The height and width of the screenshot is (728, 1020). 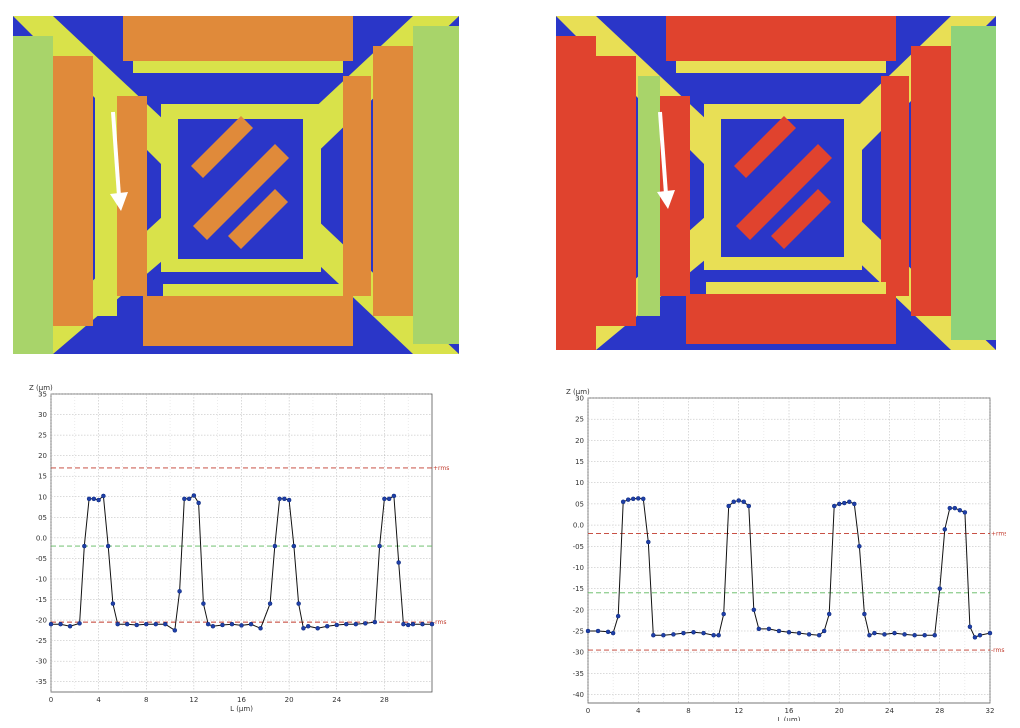 What do you see at coordinates (42, 518) in the screenshot?
I see `y-tick-label: 05` at bounding box center [42, 518].